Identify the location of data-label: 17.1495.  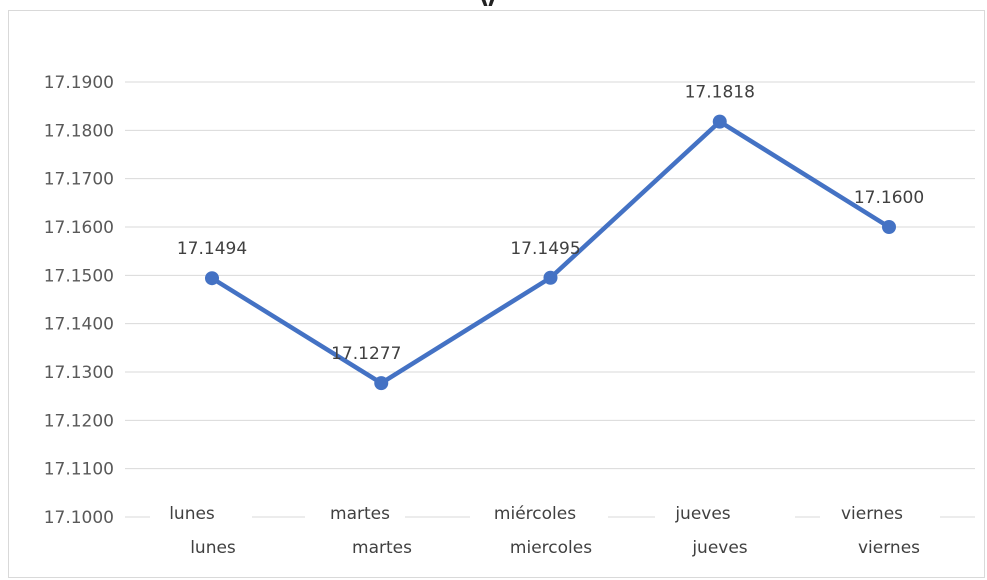
(545, 249).